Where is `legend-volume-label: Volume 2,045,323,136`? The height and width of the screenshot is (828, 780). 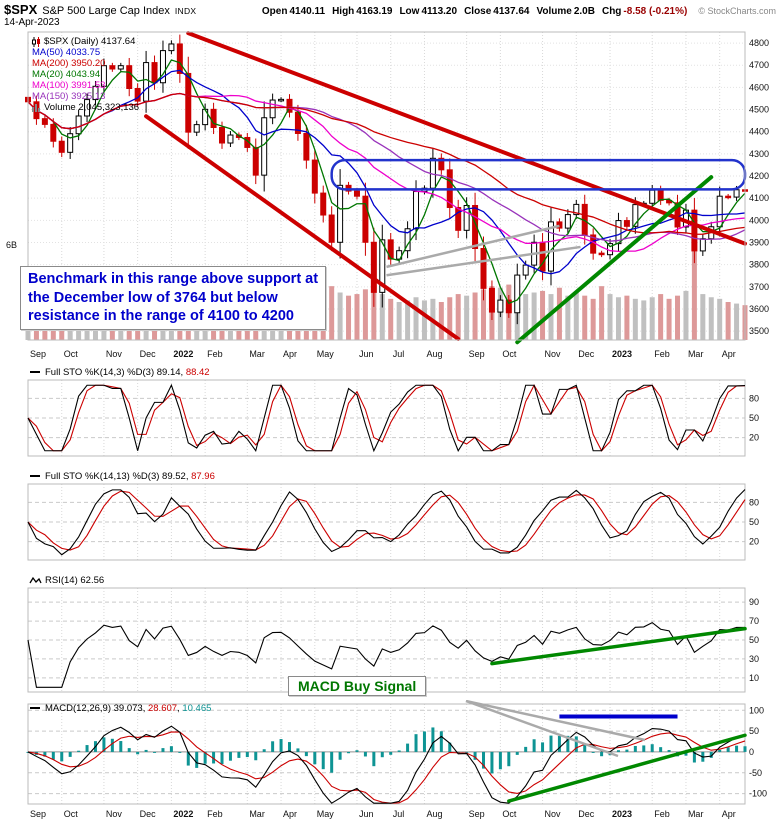
legend-volume-label: Volume 2,045,323,136 is located at coordinates (92, 107).